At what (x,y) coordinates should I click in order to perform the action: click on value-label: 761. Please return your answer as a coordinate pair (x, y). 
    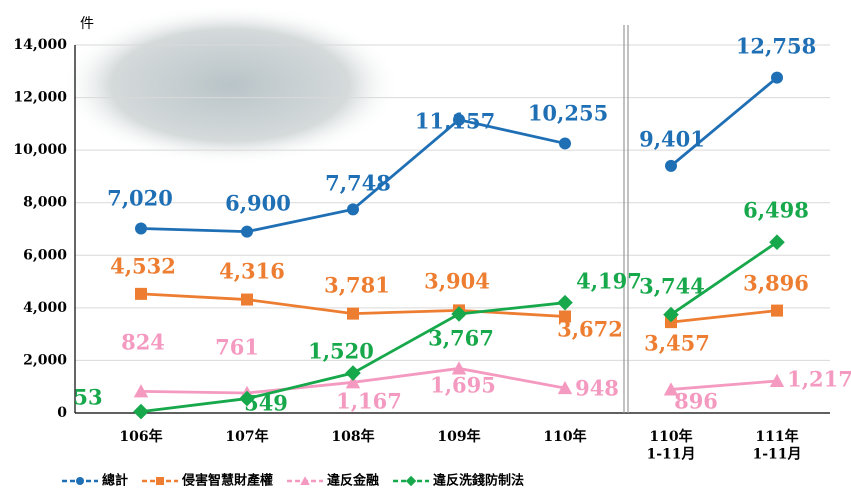
    Looking at the image, I should click on (237, 347).